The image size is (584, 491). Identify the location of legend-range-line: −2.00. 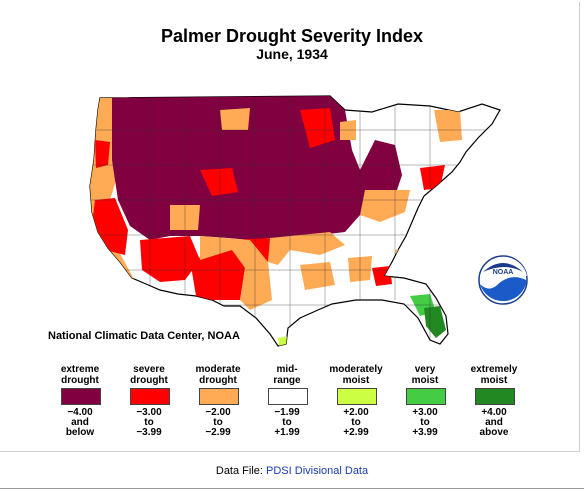
(218, 412).